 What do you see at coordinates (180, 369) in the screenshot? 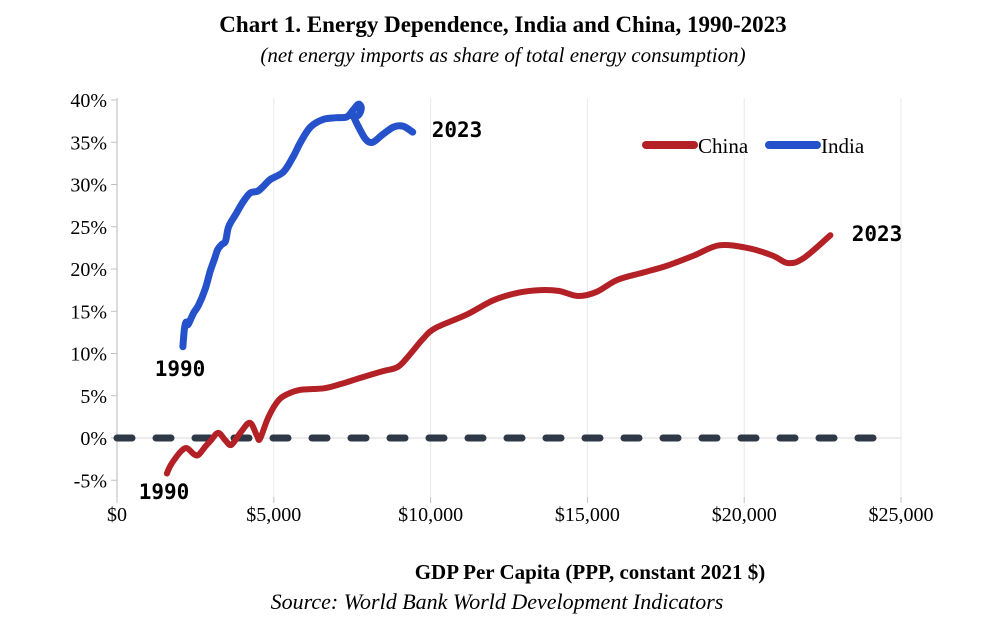
I see `india-start-year-label: 1990` at bounding box center [180, 369].